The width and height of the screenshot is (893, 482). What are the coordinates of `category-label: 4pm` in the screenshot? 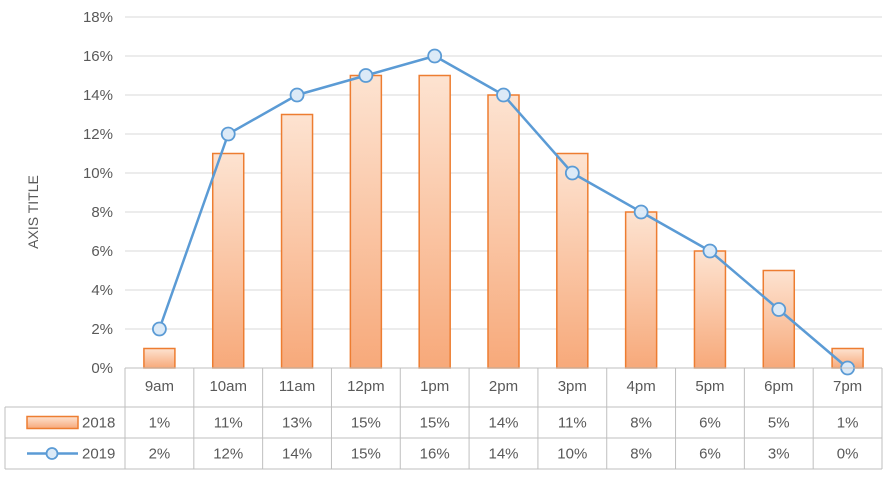 It's located at (641, 386).